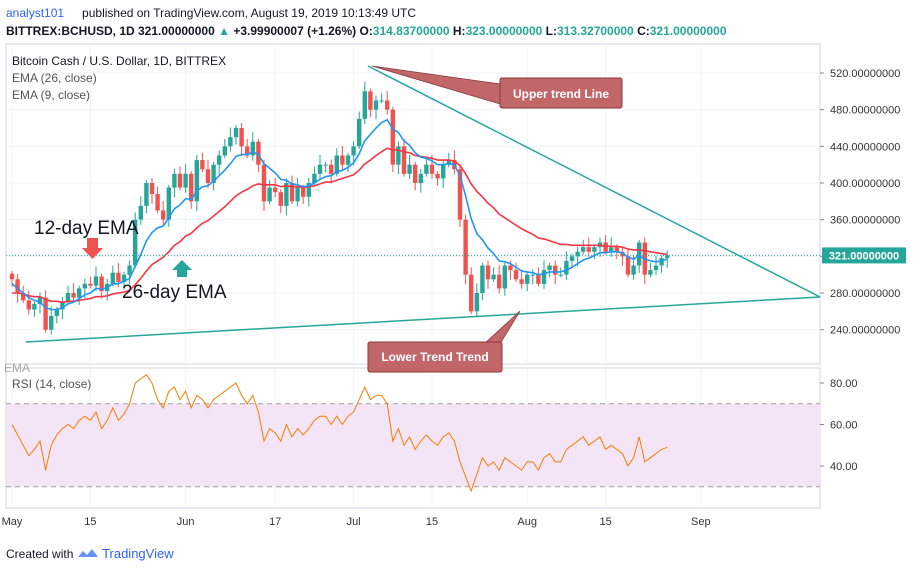 This screenshot has width=920, height=571. I want to click on date-tick-label: Jun, so click(186, 522).